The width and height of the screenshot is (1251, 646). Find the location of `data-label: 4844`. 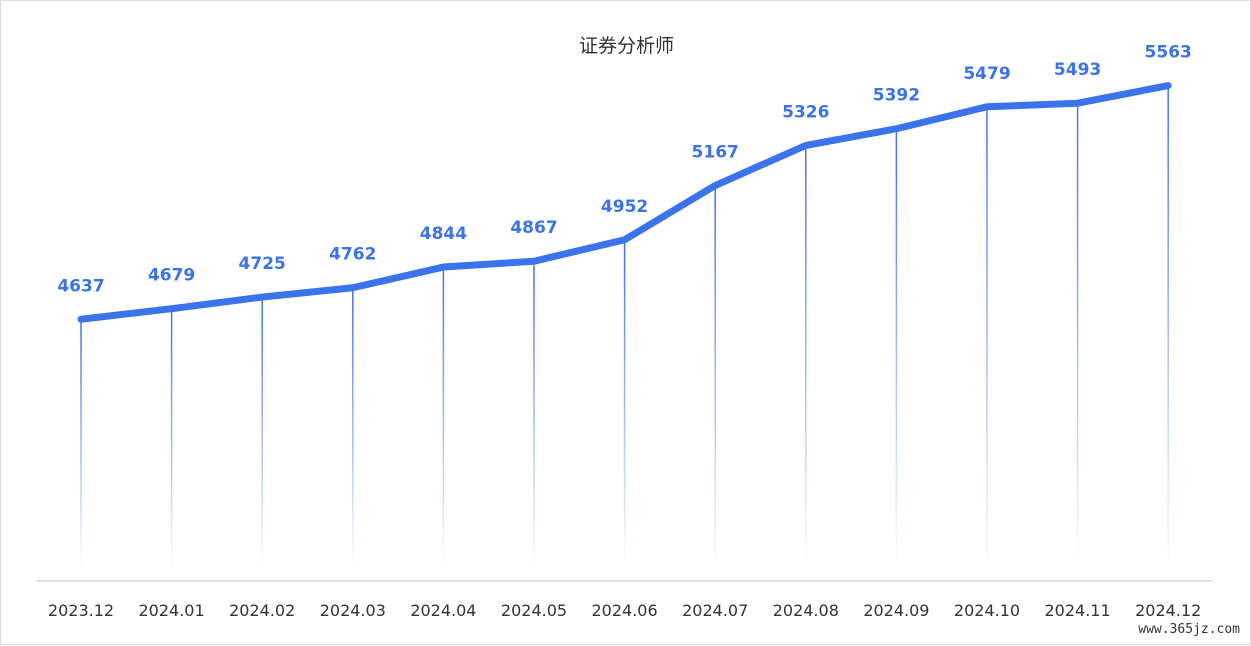

data-label: 4844 is located at coordinates (443, 234).